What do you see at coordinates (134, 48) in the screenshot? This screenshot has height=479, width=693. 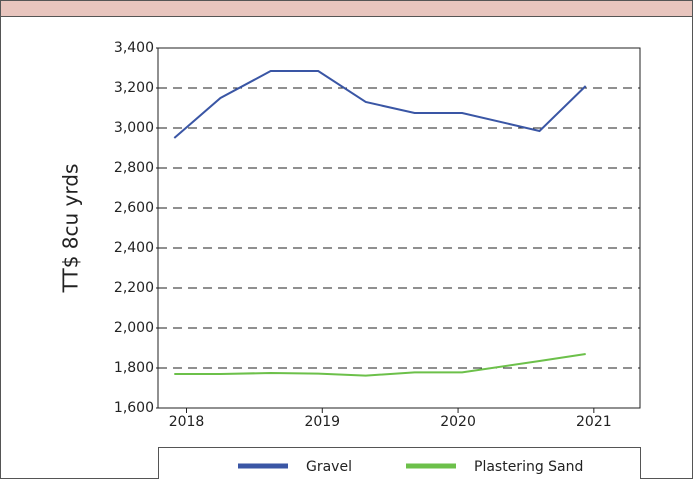 I see `y-tick-label: 3,400` at bounding box center [134, 48].